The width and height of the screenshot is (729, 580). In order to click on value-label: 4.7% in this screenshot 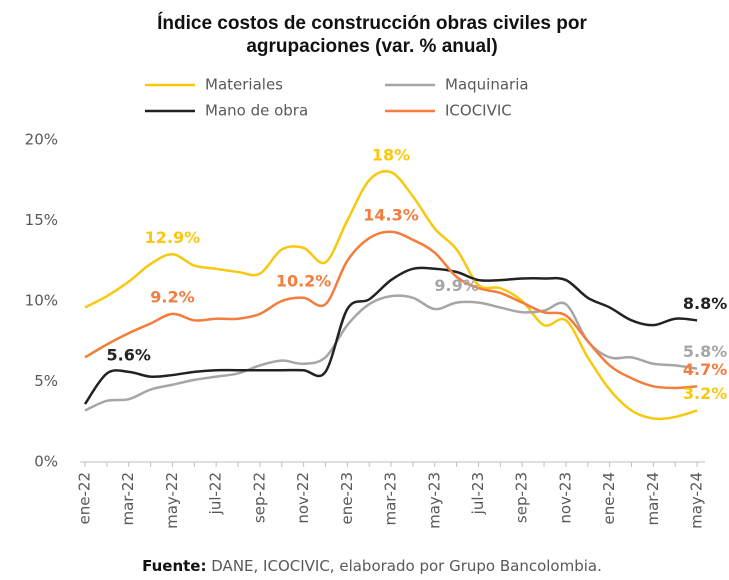, I will do `click(705, 369)`.